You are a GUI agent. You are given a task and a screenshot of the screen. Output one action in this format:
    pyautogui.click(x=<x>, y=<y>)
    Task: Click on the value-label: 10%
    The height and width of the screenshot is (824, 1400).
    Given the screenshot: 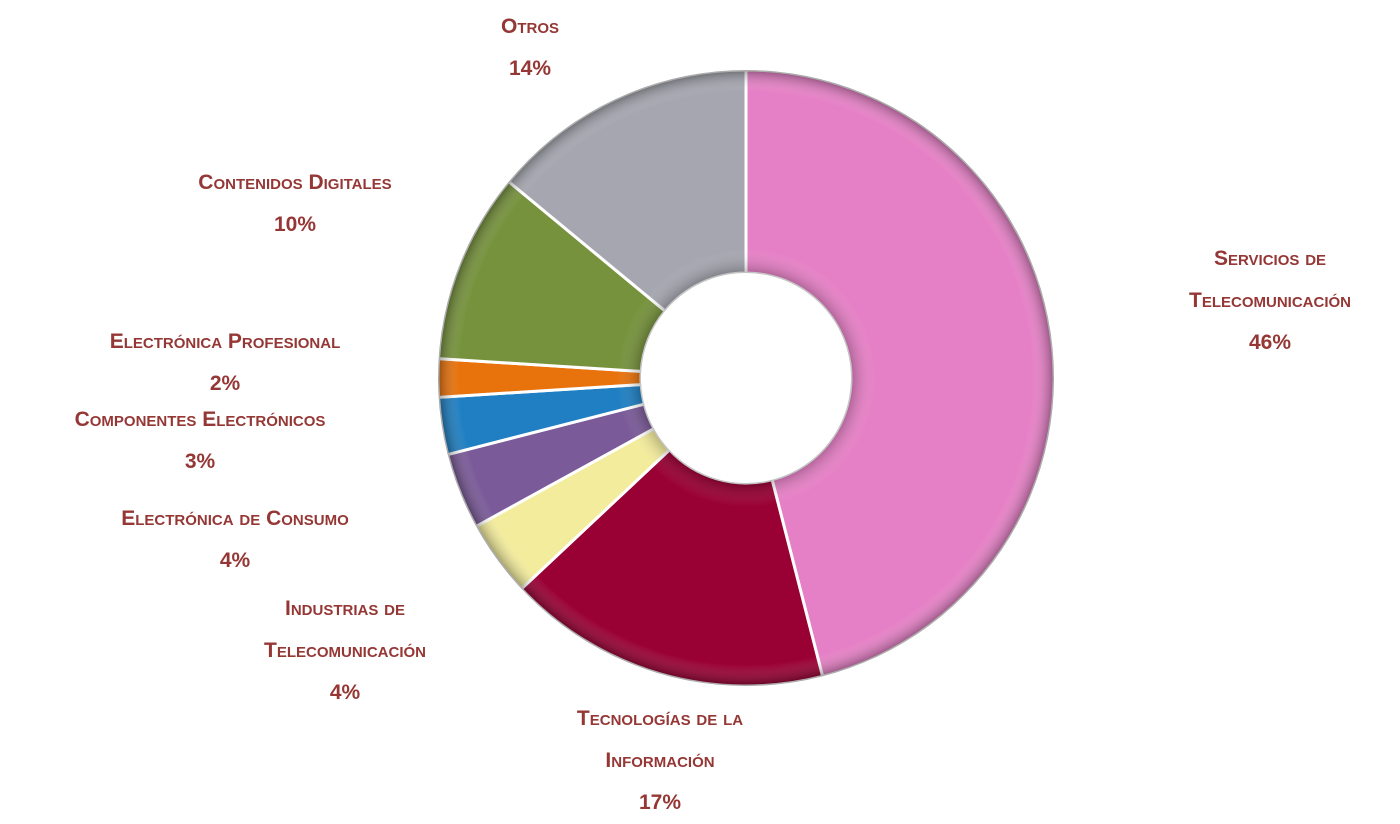 What is the action you would take?
    pyautogui.click(x=295, y=224)
    